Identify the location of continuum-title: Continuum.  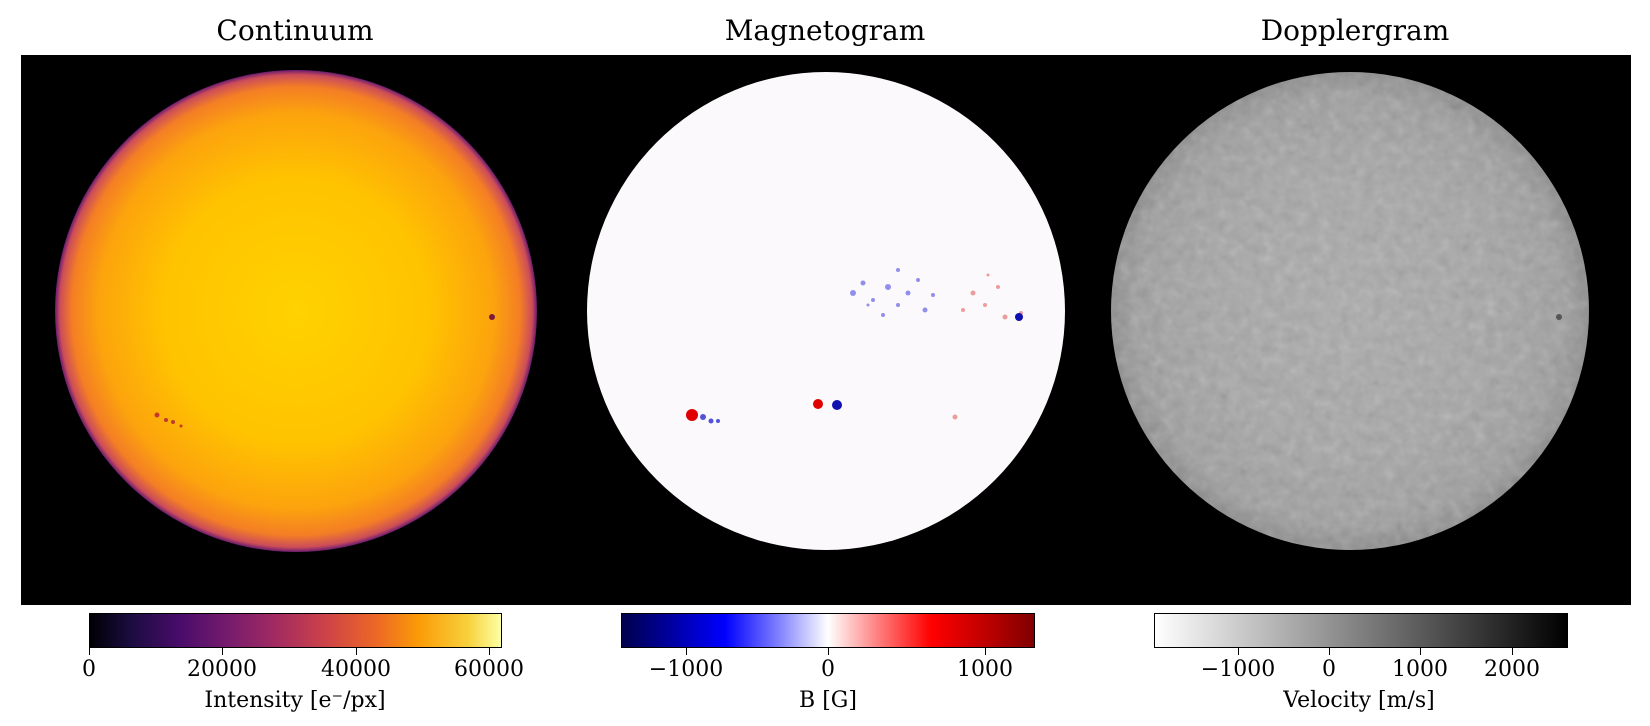
(295, 30).